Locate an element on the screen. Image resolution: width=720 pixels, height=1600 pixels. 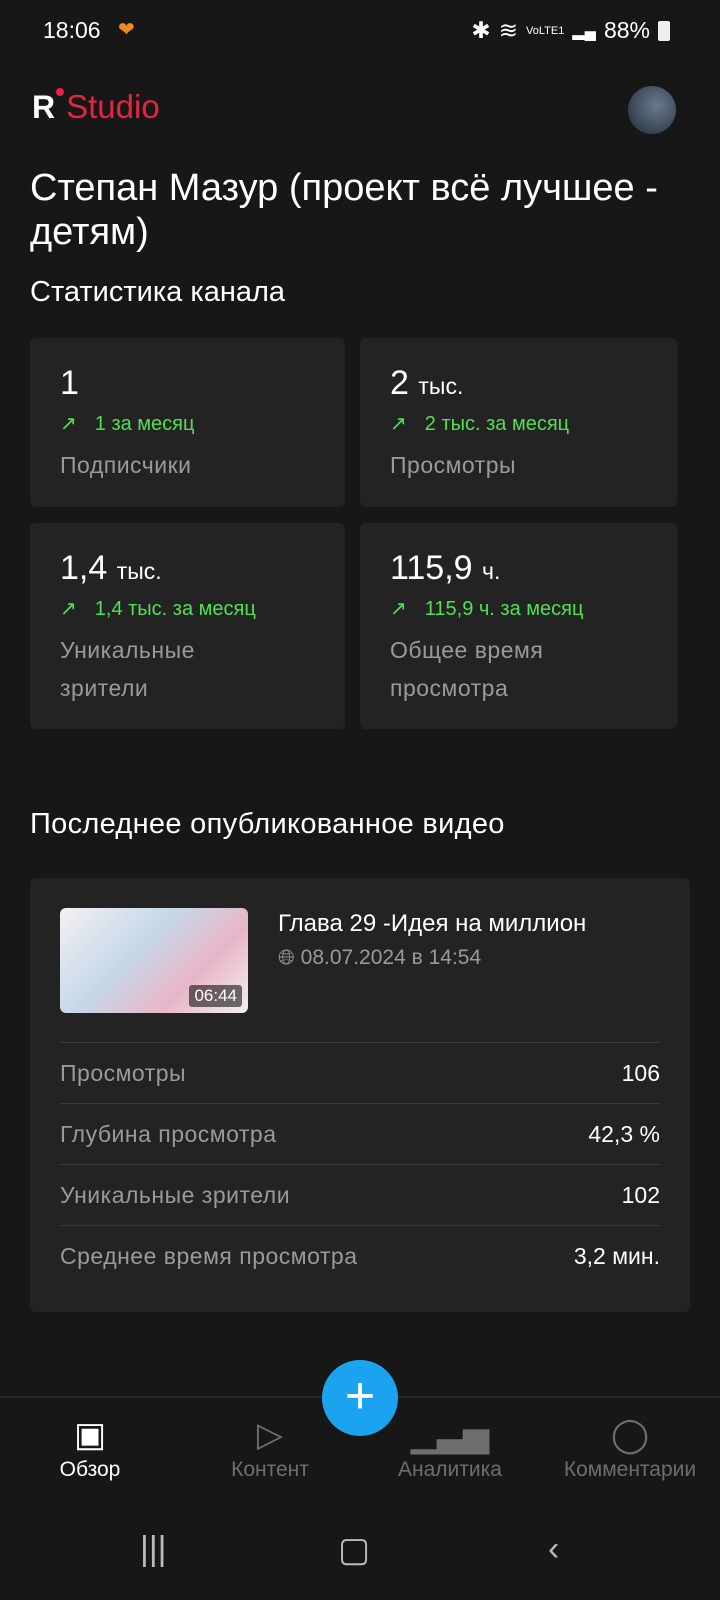
tab-overview: ▣ Обзор is located at coordinates (90, 1447).